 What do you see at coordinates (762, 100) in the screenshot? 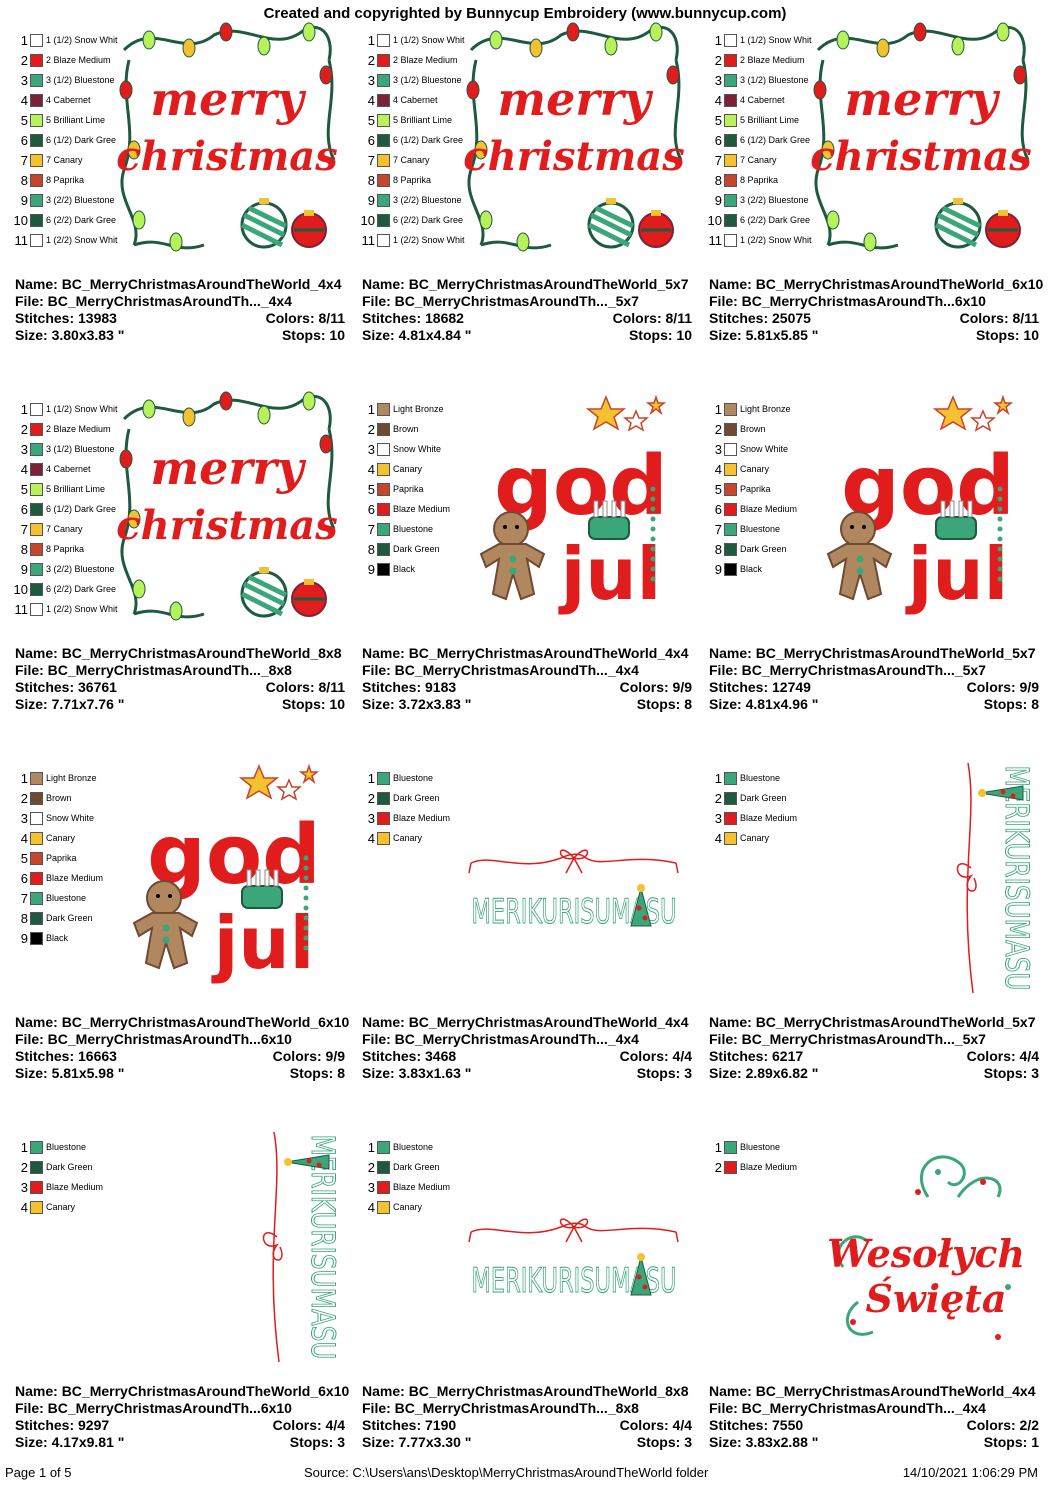
I see `legend-row: 4 4 Cabernet` at bounding box center [762, 100].